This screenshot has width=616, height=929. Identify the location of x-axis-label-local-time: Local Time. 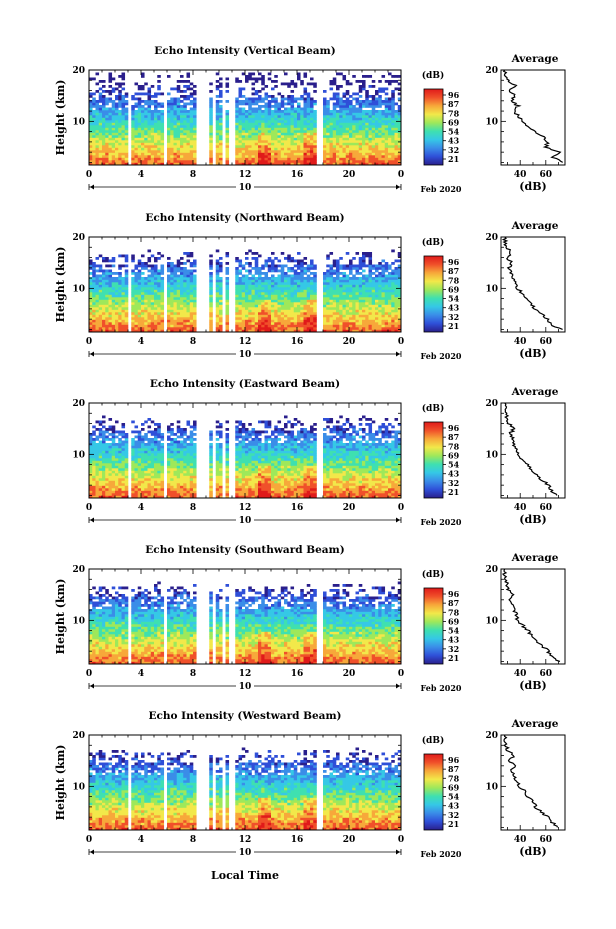
(245, 875).